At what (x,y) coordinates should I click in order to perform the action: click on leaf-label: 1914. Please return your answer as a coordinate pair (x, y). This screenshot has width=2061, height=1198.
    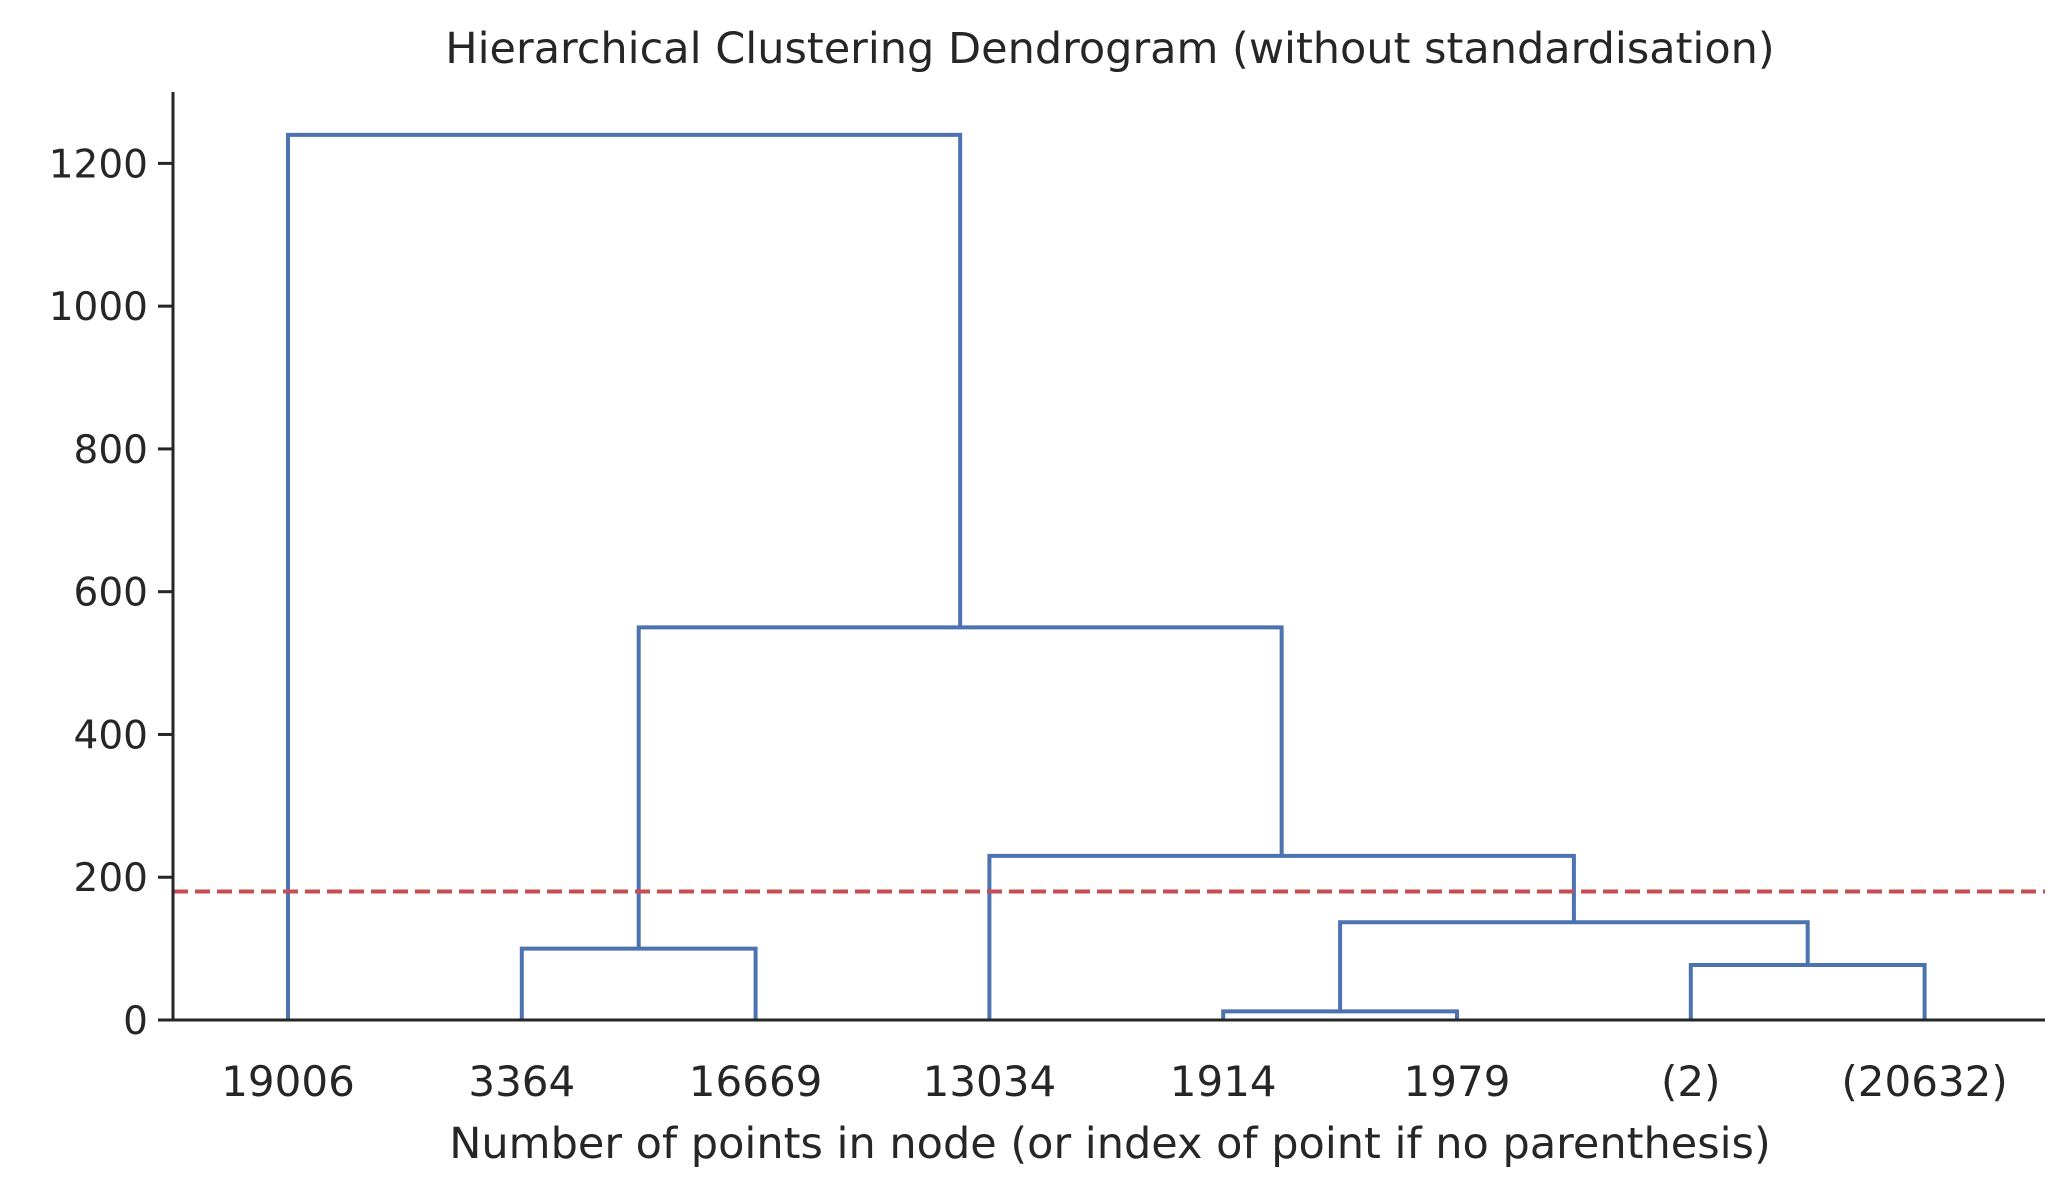
    Looking at the image, I should click on (1223, 1081).